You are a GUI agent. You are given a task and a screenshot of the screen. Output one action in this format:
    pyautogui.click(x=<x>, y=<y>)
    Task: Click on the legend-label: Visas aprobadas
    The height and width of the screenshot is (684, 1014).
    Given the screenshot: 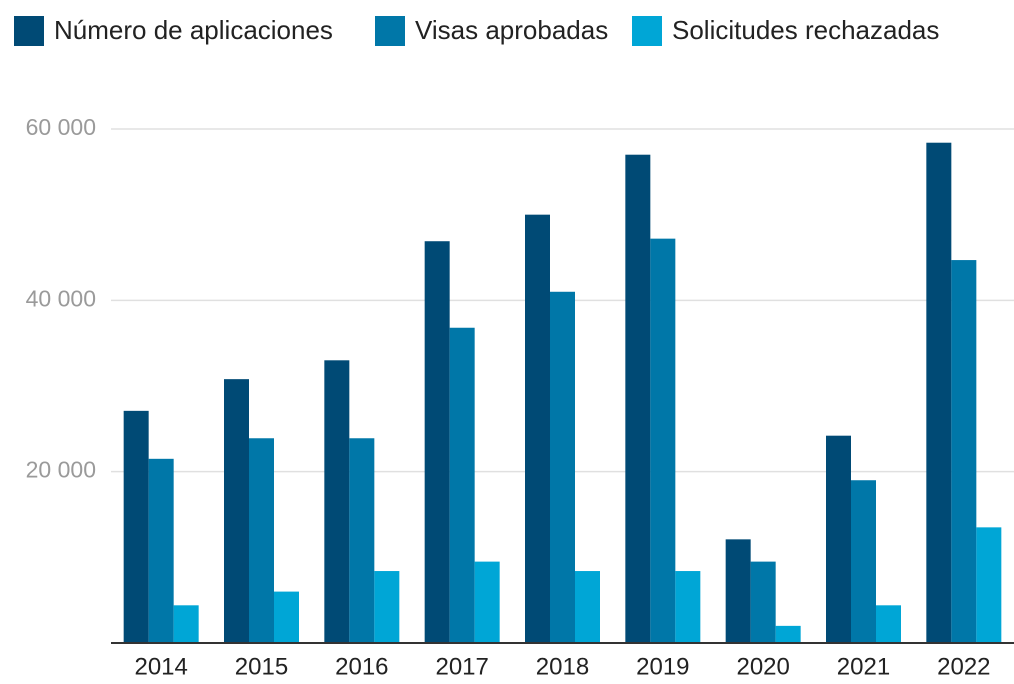 What is the action you would take?
    pyautogui.click(x=511, y=30)
    